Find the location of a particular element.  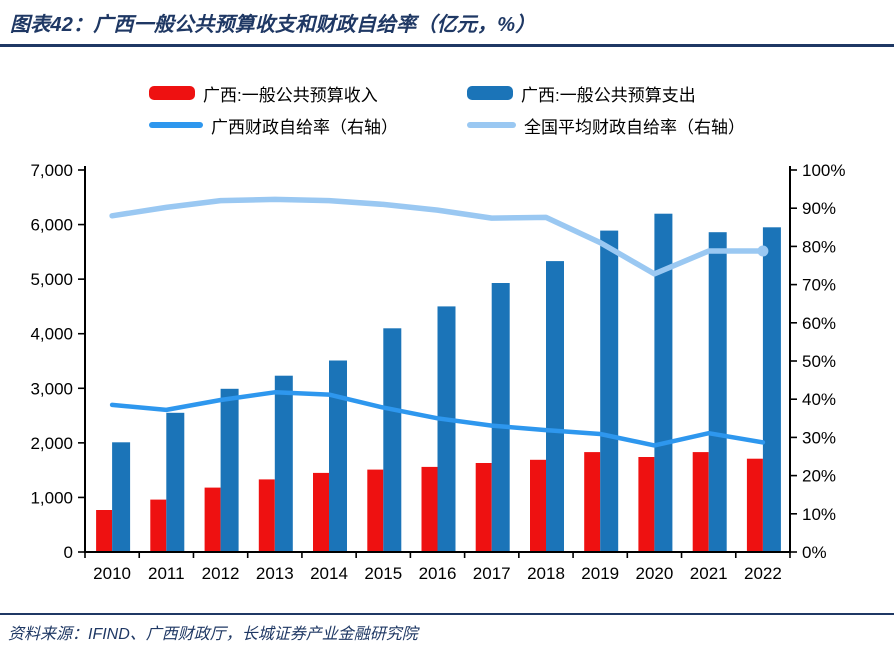

right-tick-label: 50% is located at coordinates (819, 361).